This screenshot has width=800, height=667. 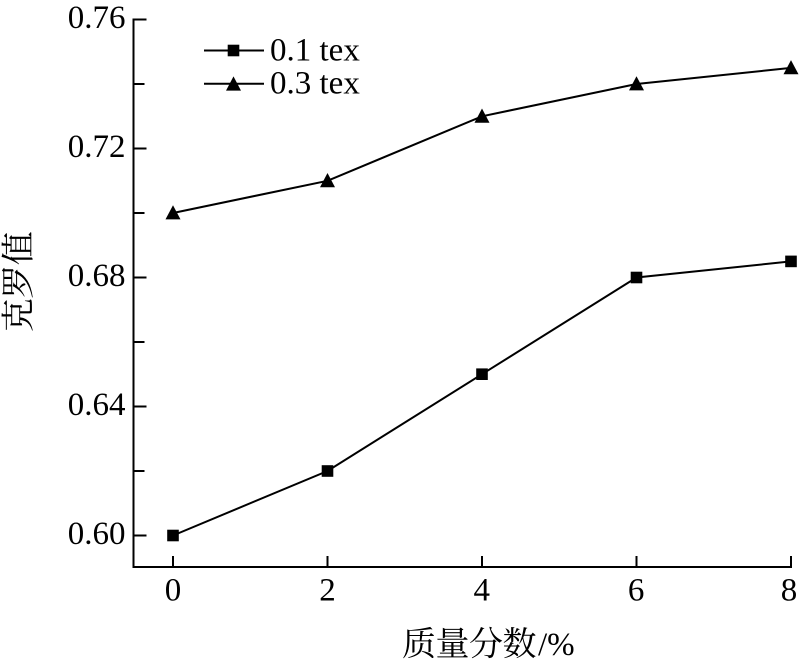 I want to click on svg-text: 0.60, so click(x=97, y=534).